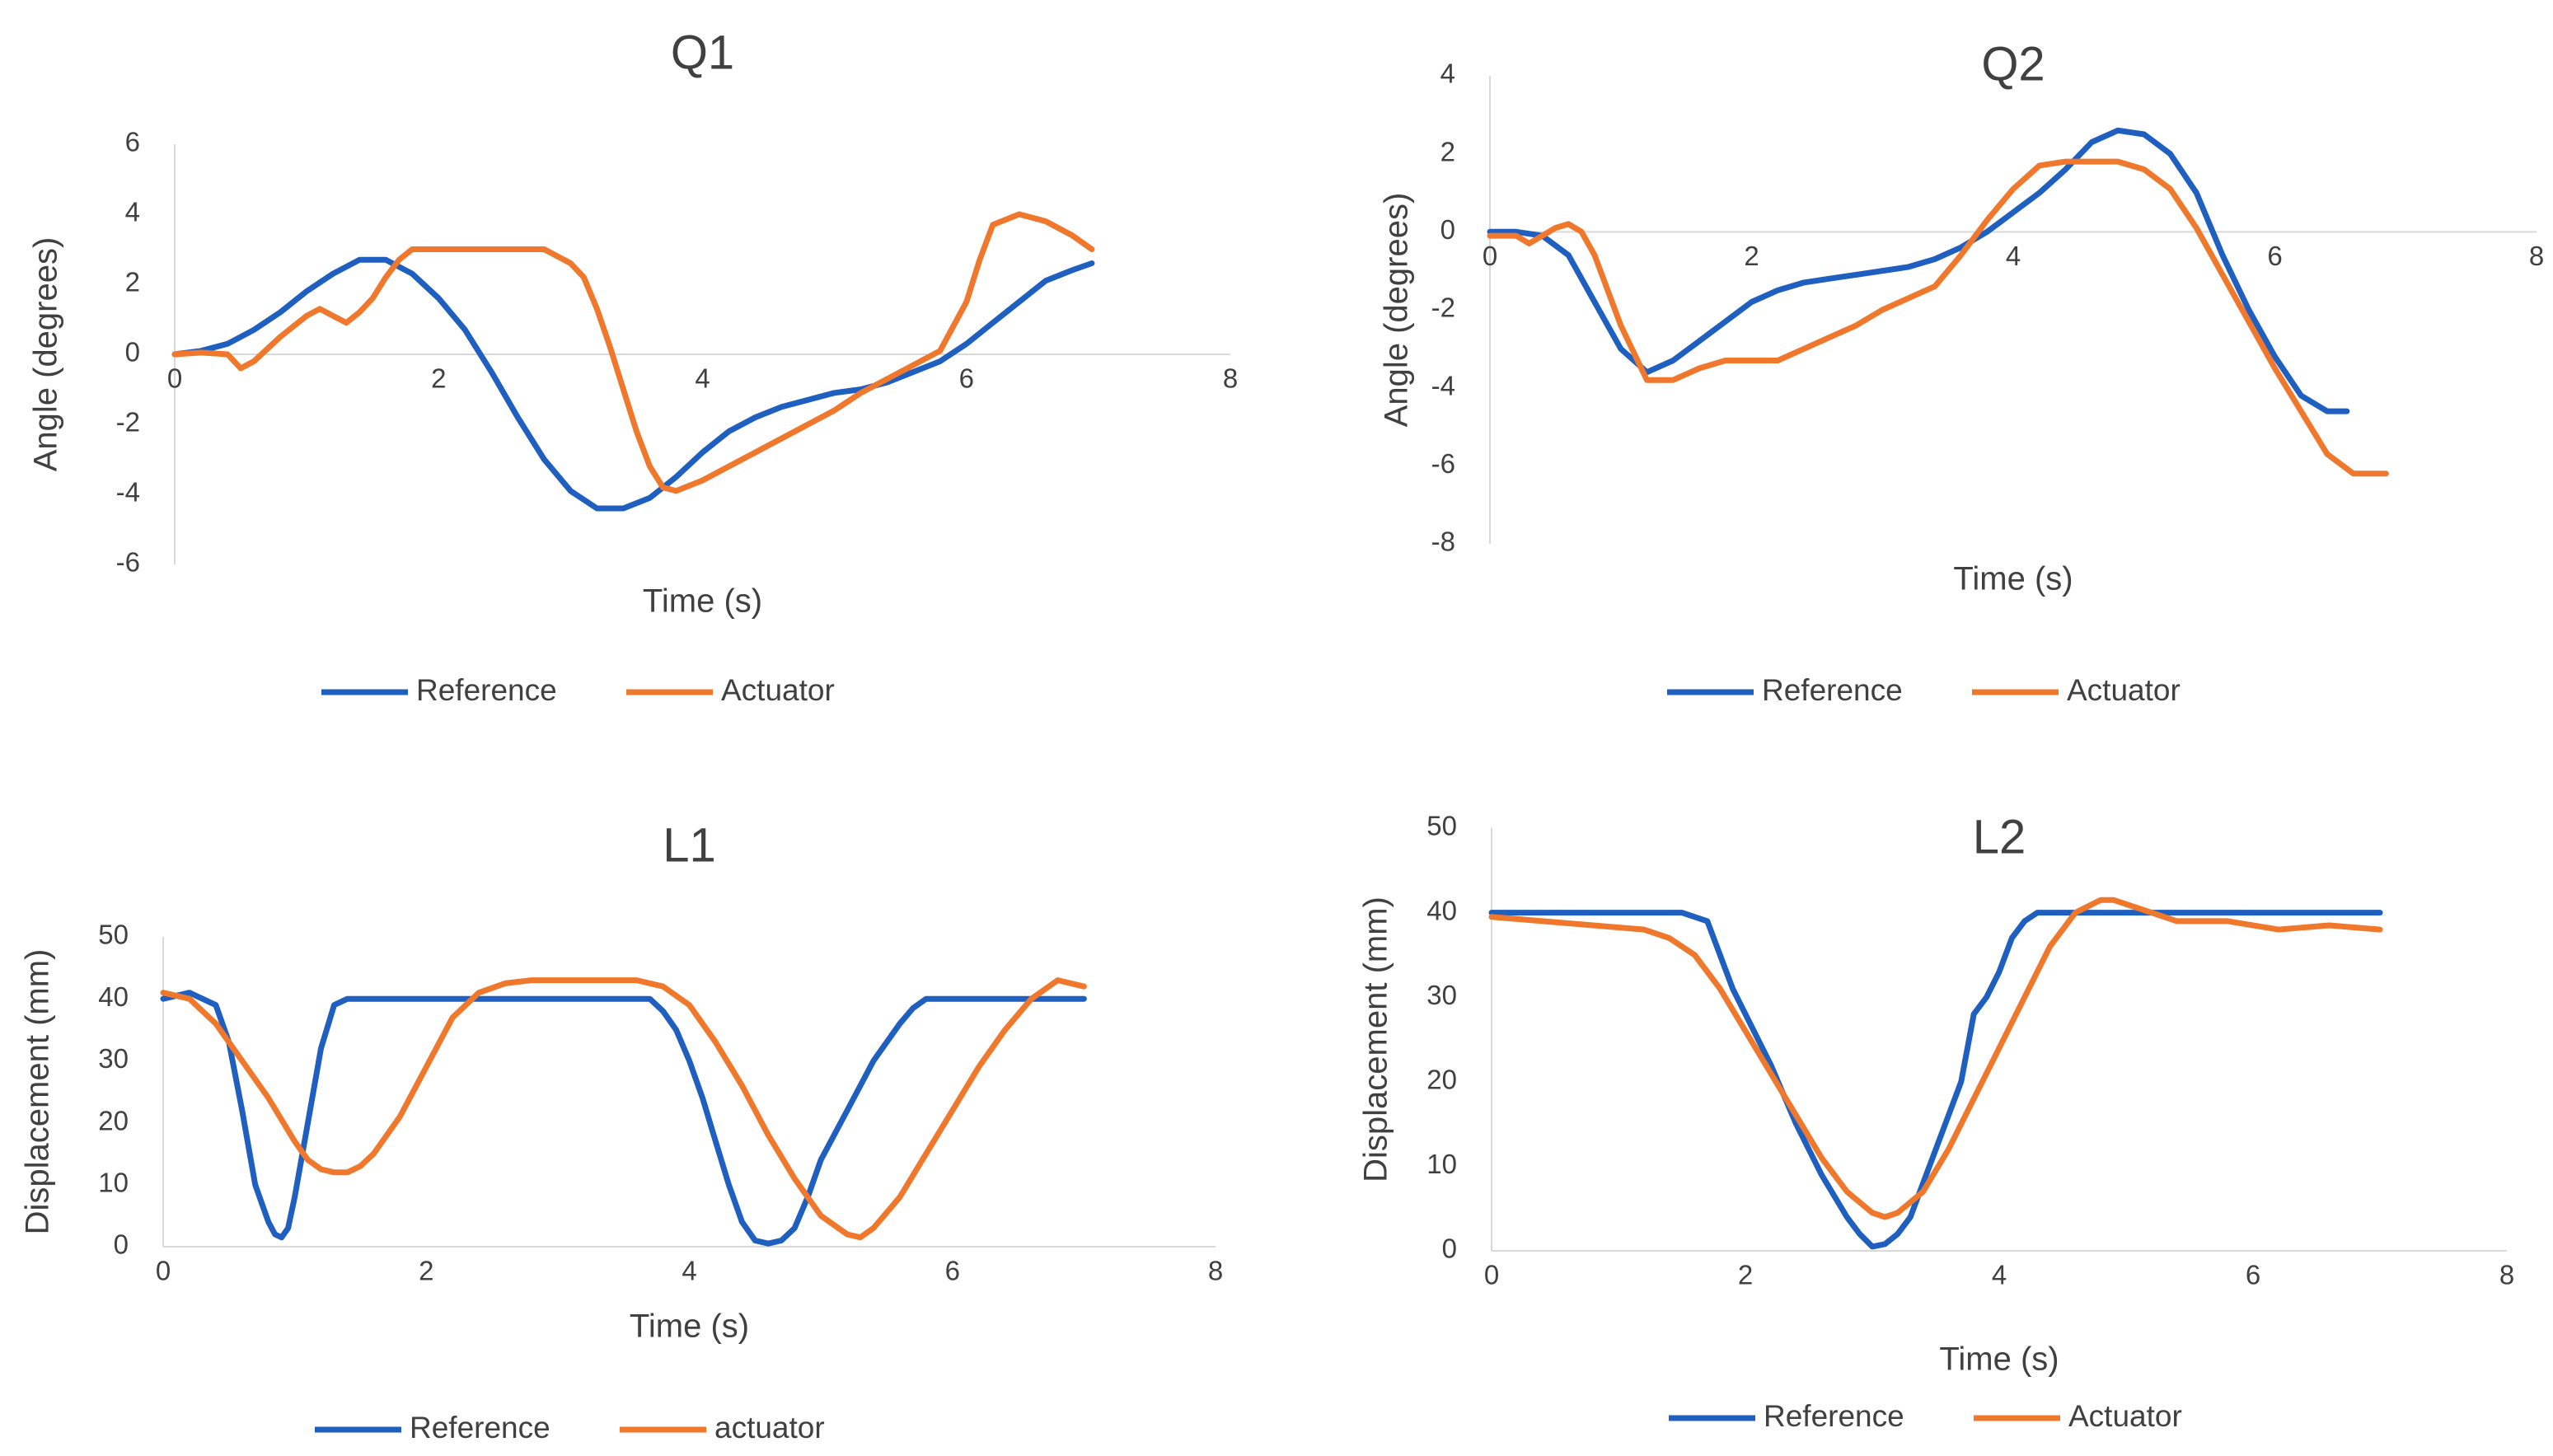 The height and width of the screenshot is (1456, 2553). Describe the element at coordinates (2013, 64) in the screenshot. I see `chart-title: Q2` at that location.